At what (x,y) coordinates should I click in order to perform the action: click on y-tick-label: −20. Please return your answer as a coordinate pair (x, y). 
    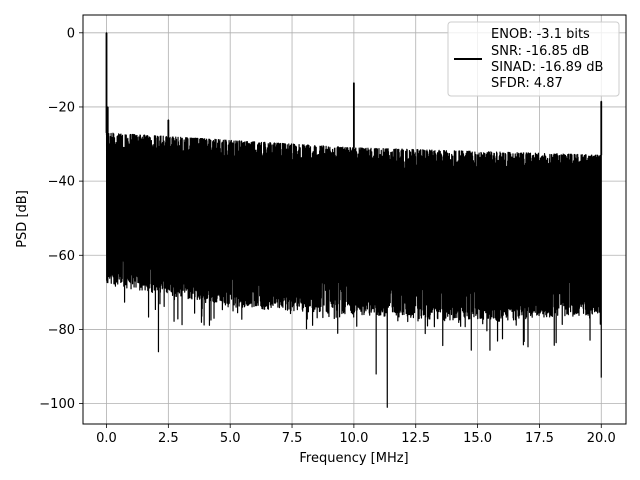
    Looking at the image, I should click on (61, 107).